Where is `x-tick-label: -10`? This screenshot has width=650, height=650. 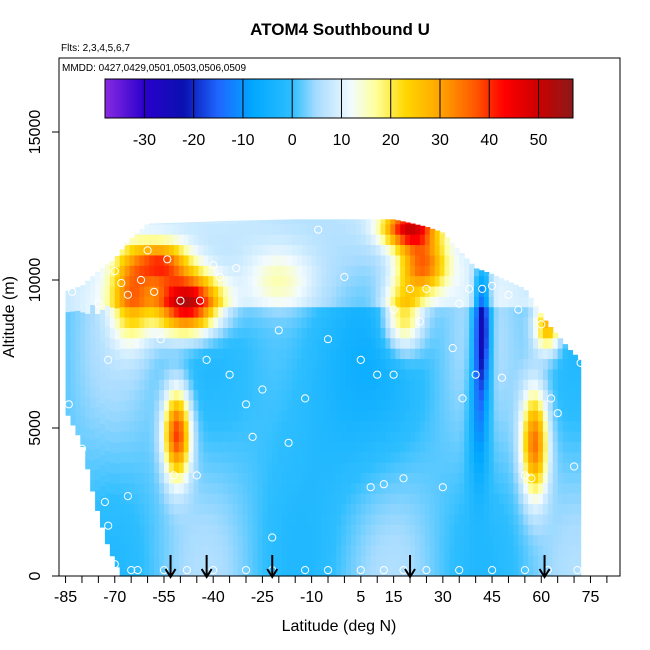
x-tick-label: -10 is located at coordinates (311, 597).